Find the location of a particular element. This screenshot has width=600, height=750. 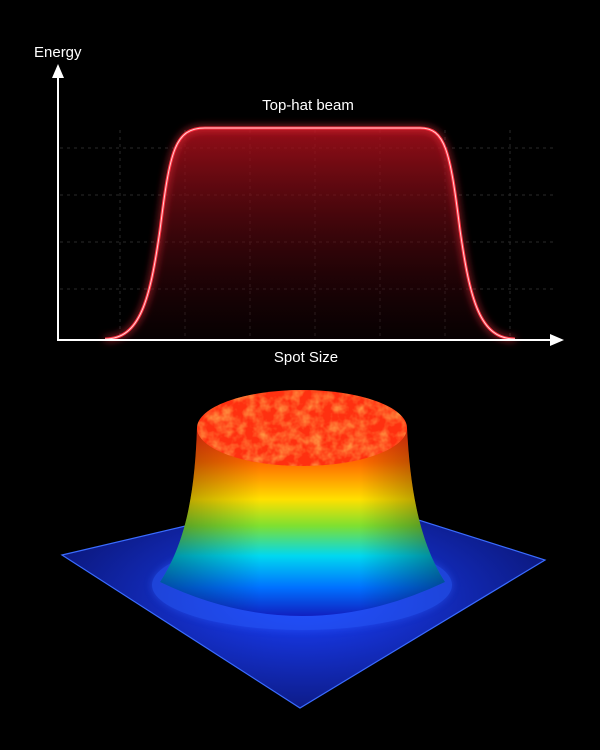

beam-top-texture is located at coordinates (302, 428).